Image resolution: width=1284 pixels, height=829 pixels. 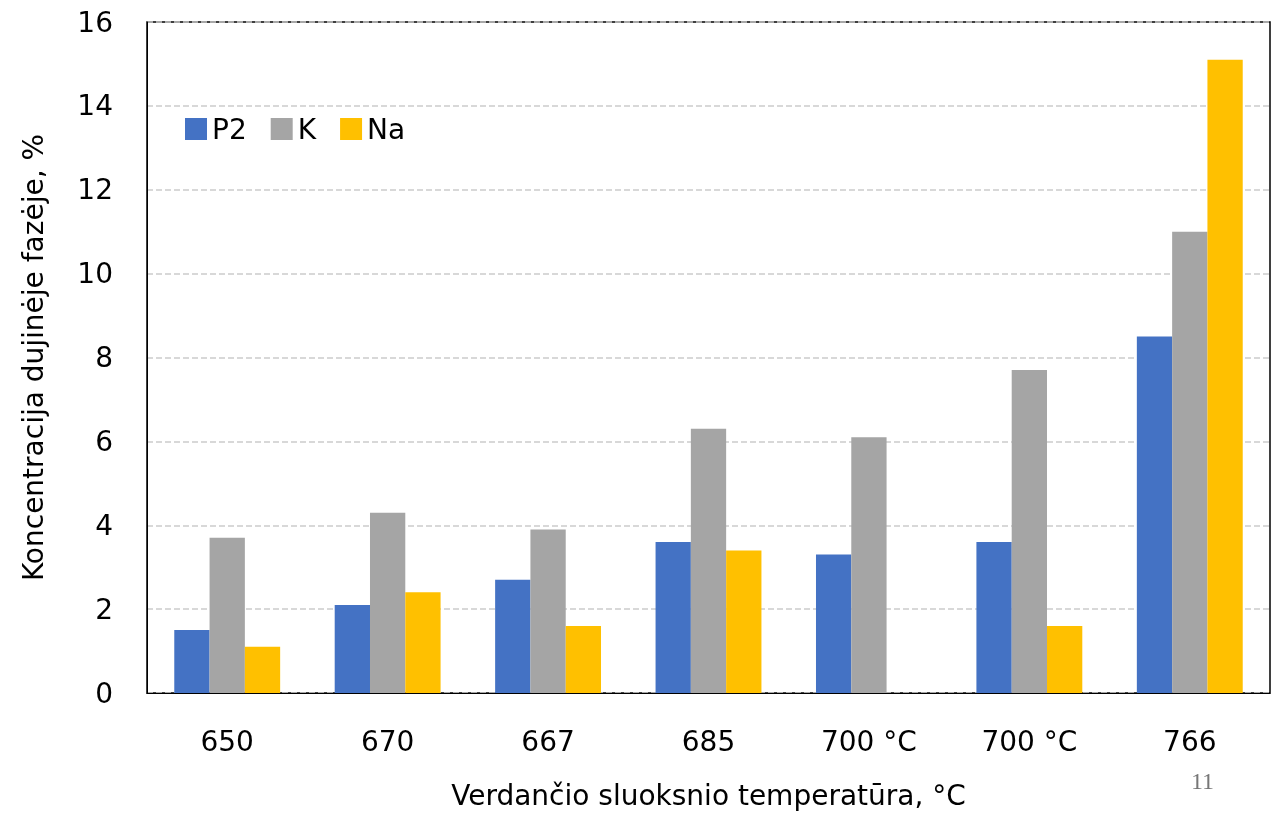 What do you see at coordinates (1190, 741) in the screenshot?
I see `x-tick-label: 766` at bounding box center [1190, 741].